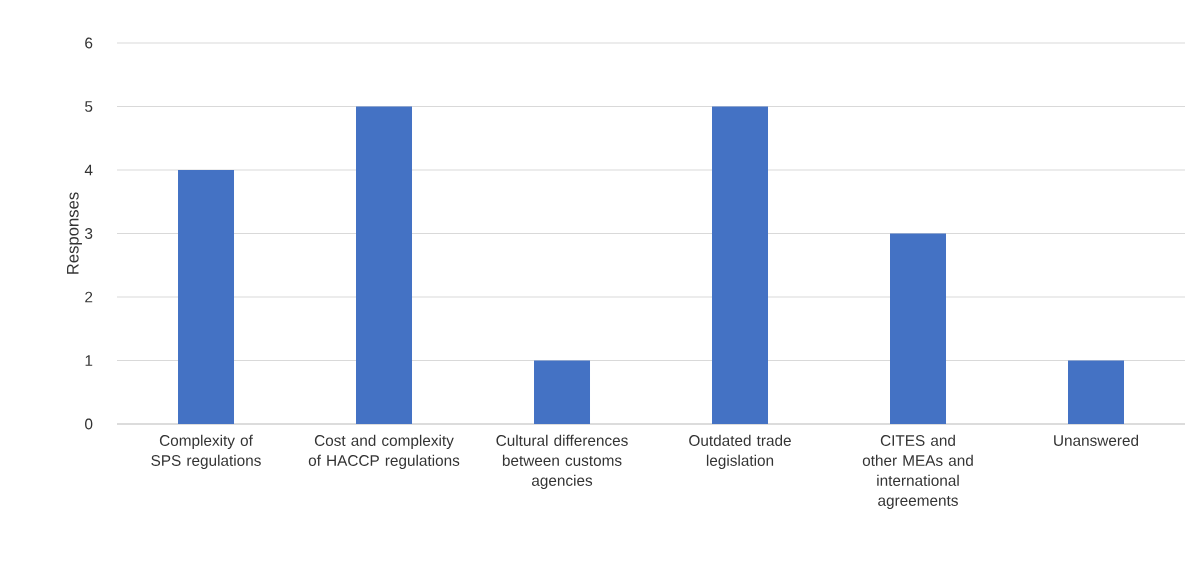 The width and height of the screenshot is (1198, 562). Describe the element at coordinates (1096, 440) in the screenshot. I see `x-tick-label: Unanswered` at that location.